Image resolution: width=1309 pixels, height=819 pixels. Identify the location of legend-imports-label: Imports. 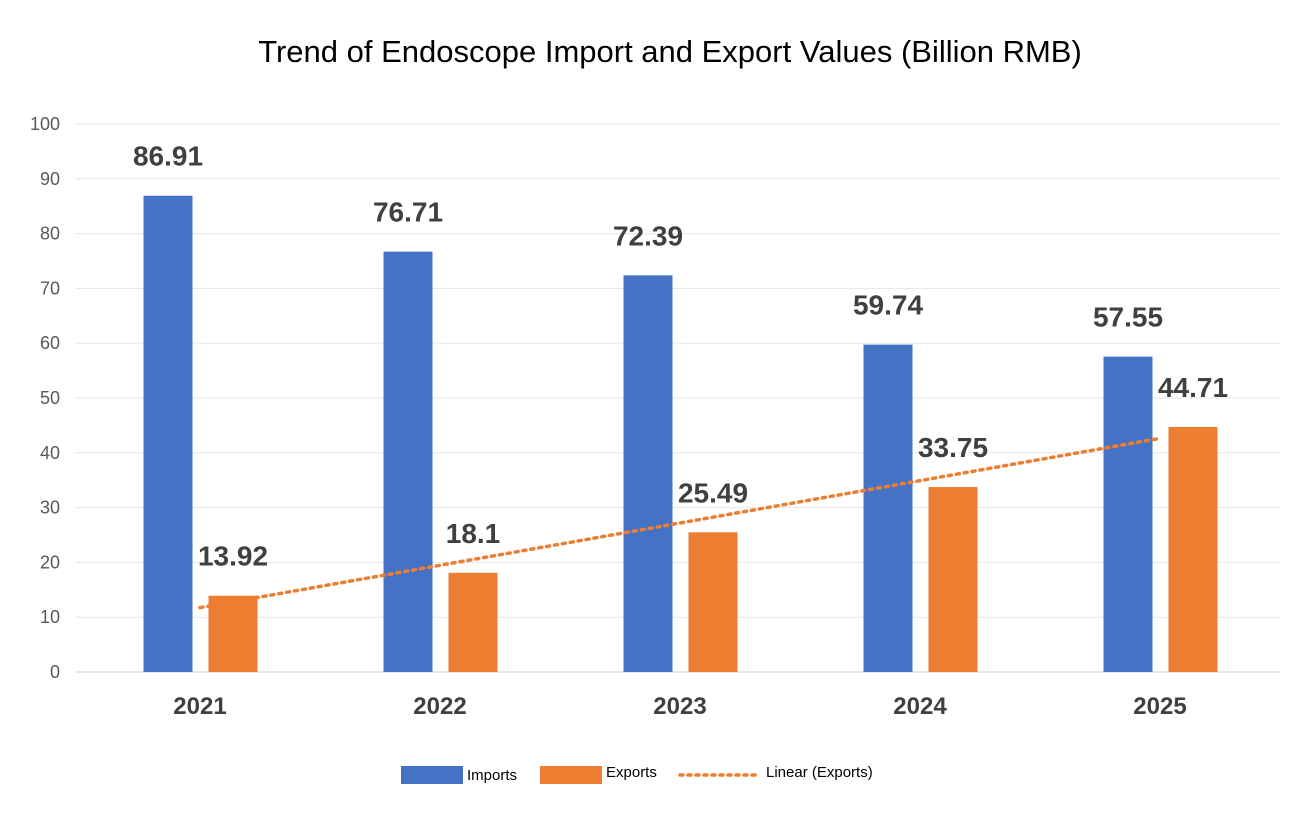
(492, 775).